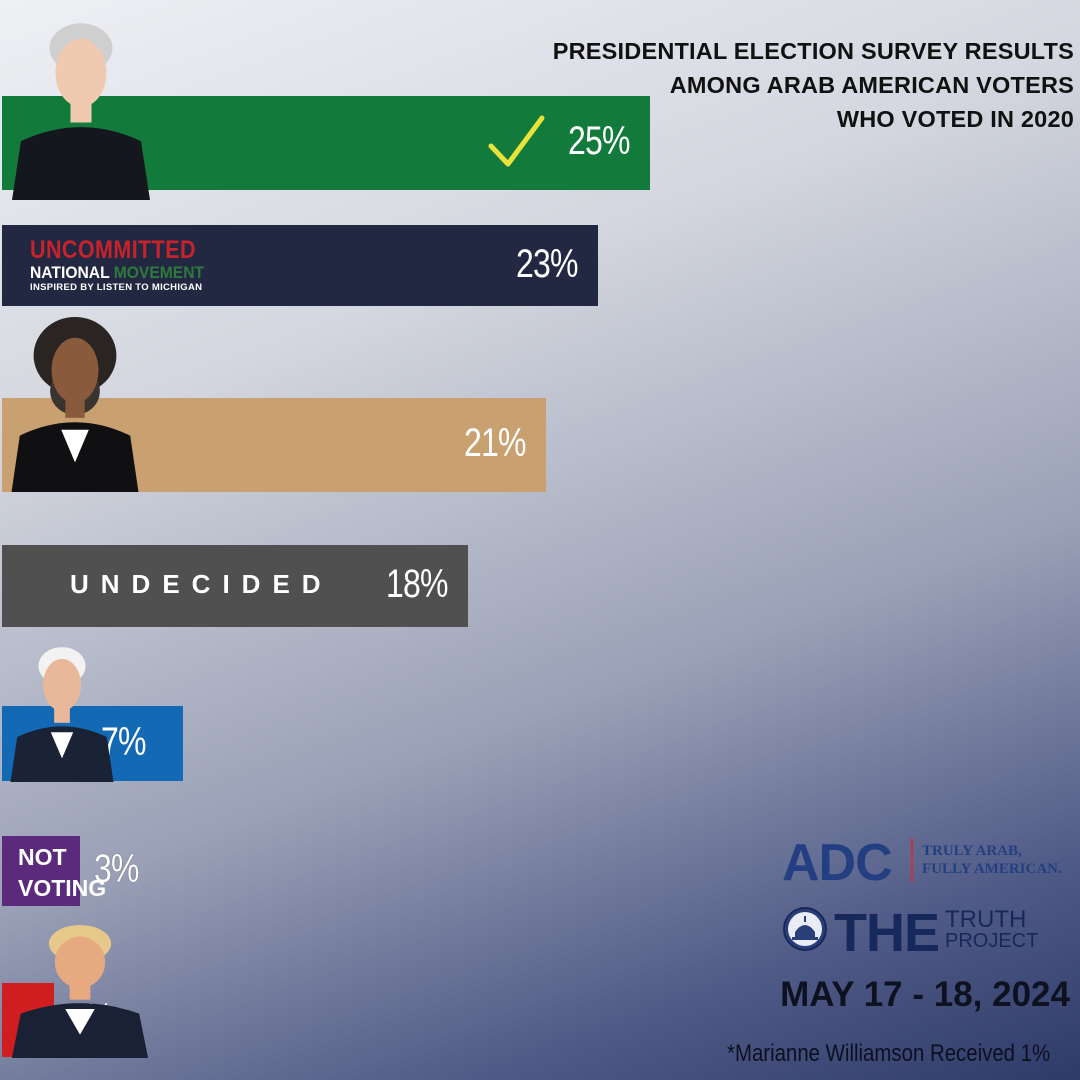 This screenshot has height=1080, width=1080. Describe the element at coordinates (813, 51) in the screenshot. I see `title-line-1: PRESIDENTIAL ELECTION SURVEY RESULTS` at that location.